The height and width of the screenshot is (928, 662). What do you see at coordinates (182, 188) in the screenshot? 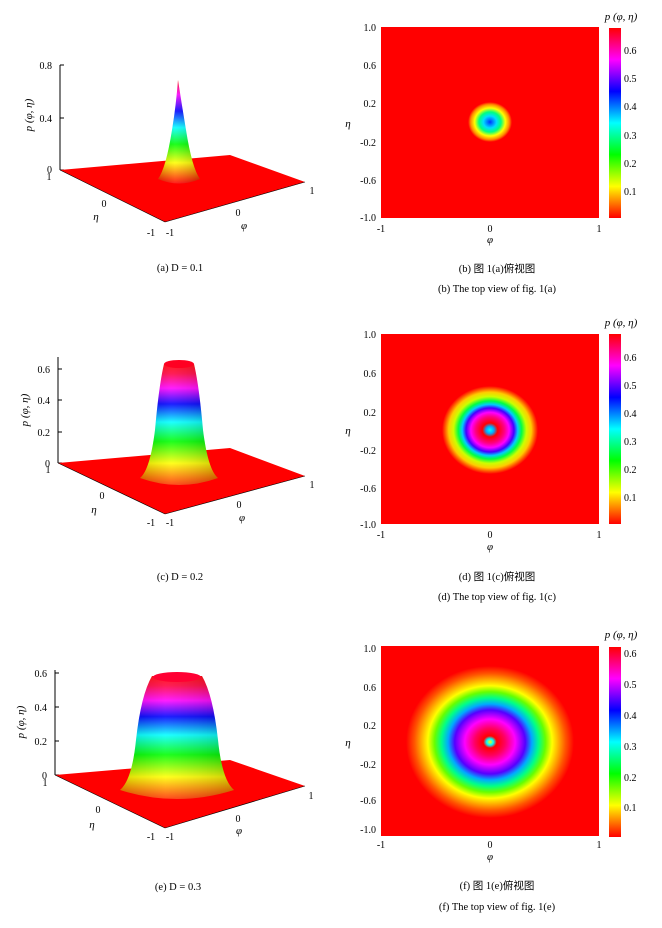
I see `surface-floor` at bounding box center [182, 188].